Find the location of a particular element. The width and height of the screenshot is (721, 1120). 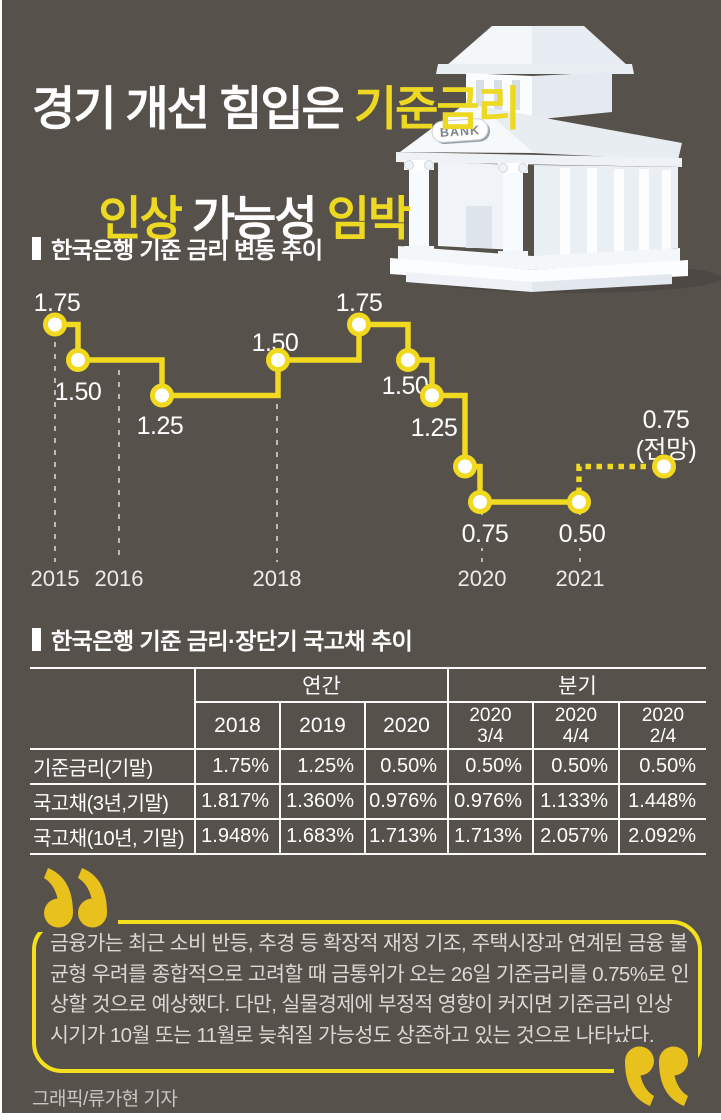

table-corner-cell is located at coordinates (112, 685).